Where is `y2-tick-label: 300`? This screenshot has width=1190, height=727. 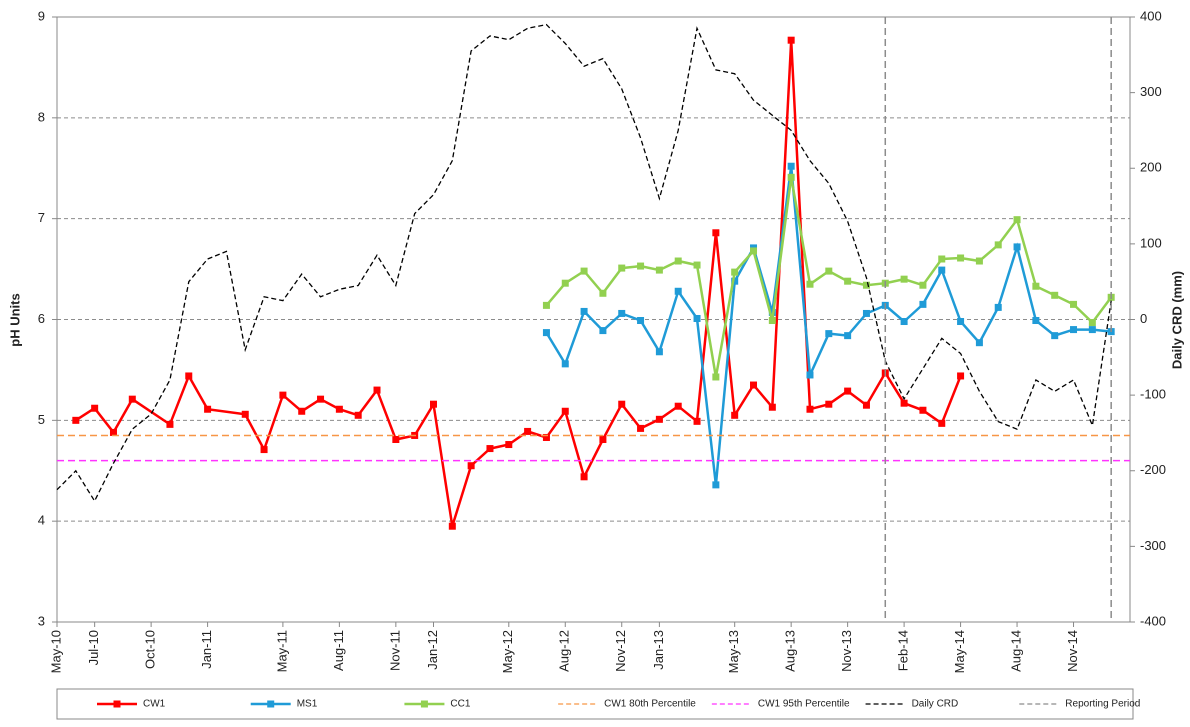
y2-tick-label: 300 is located at coordinates (1151, 91).